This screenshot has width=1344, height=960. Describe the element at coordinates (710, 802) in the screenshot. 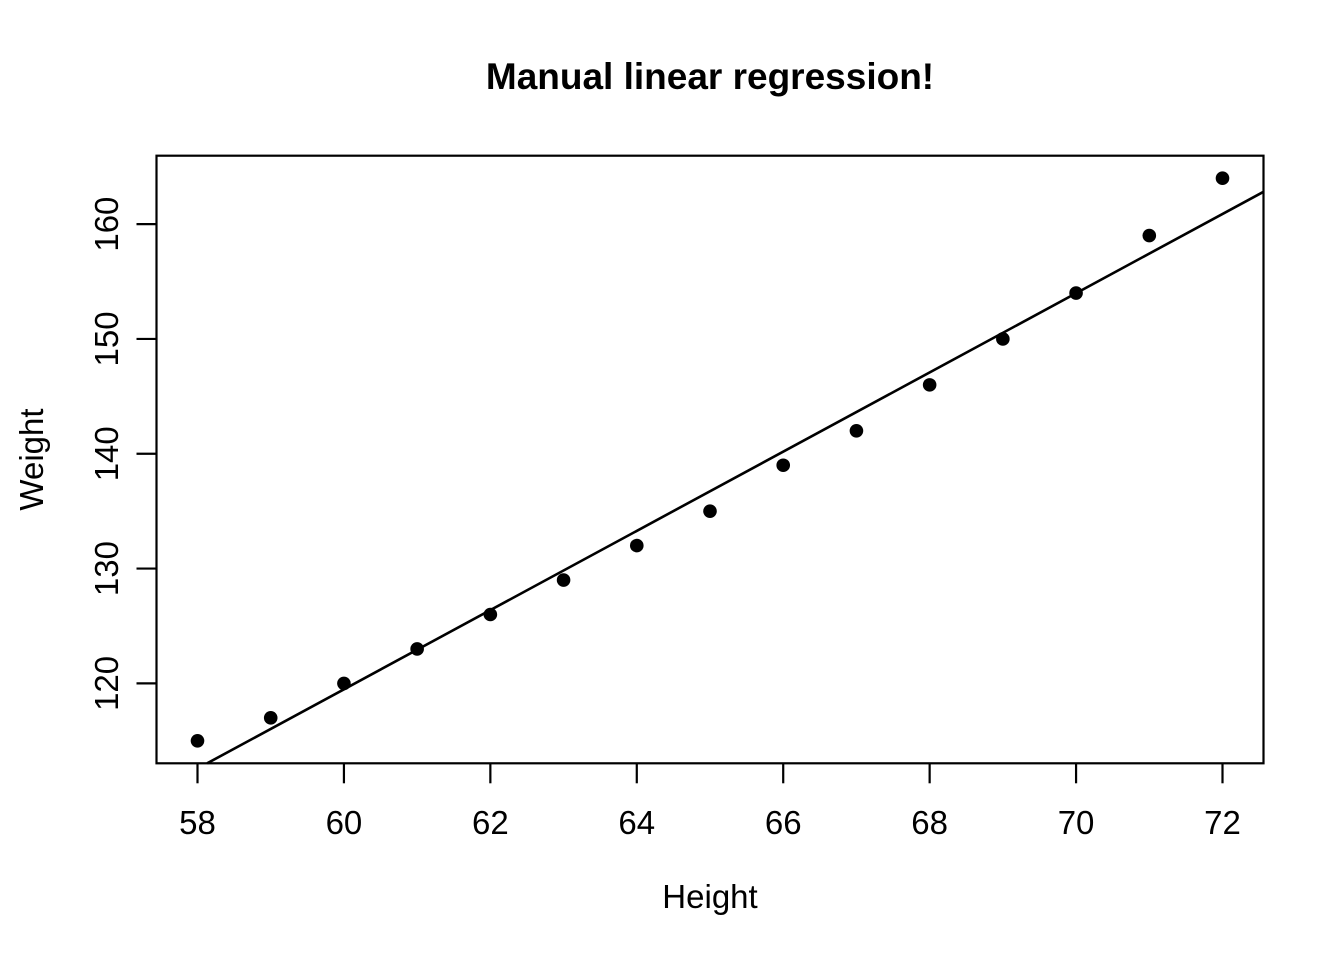

I see `x-axis: 58 60 62 64 66 68 70 72` at that location.